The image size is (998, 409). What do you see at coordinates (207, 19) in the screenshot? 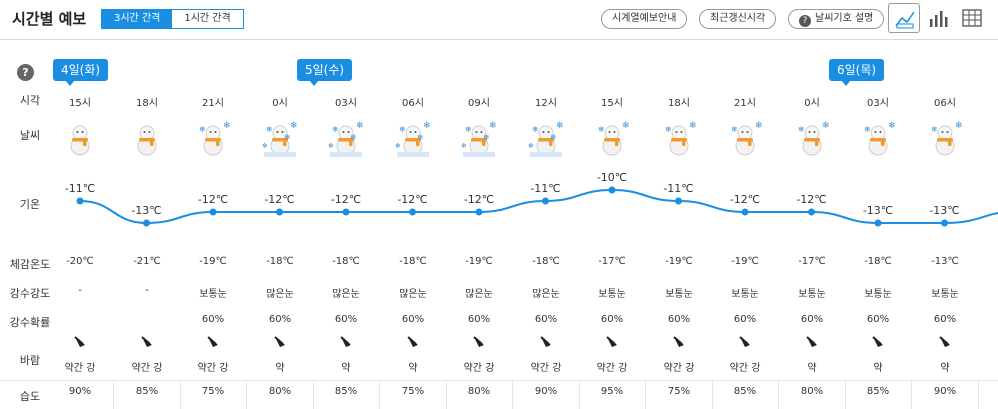
I see `tab-1hour: 1시간 간격` at bounding box center [207, 19].